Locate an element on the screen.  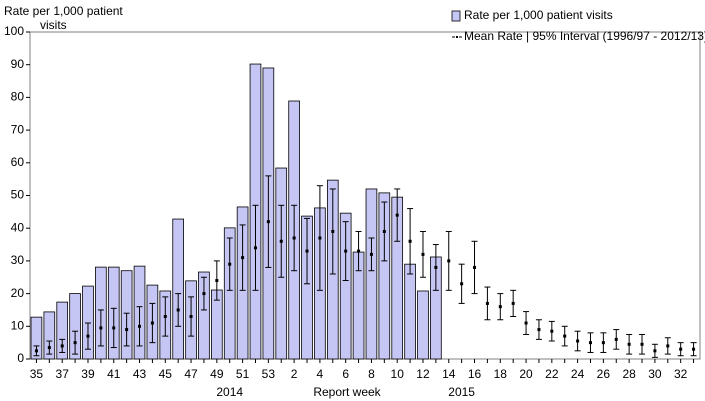
x-tick-label: 12 is located at coordinates (423, 374).